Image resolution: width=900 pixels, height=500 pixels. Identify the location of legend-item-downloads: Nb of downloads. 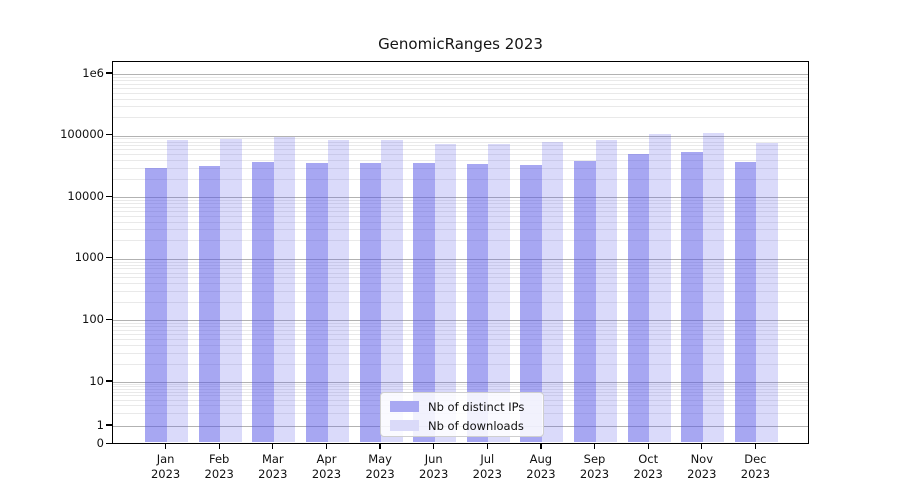
(462, 425).